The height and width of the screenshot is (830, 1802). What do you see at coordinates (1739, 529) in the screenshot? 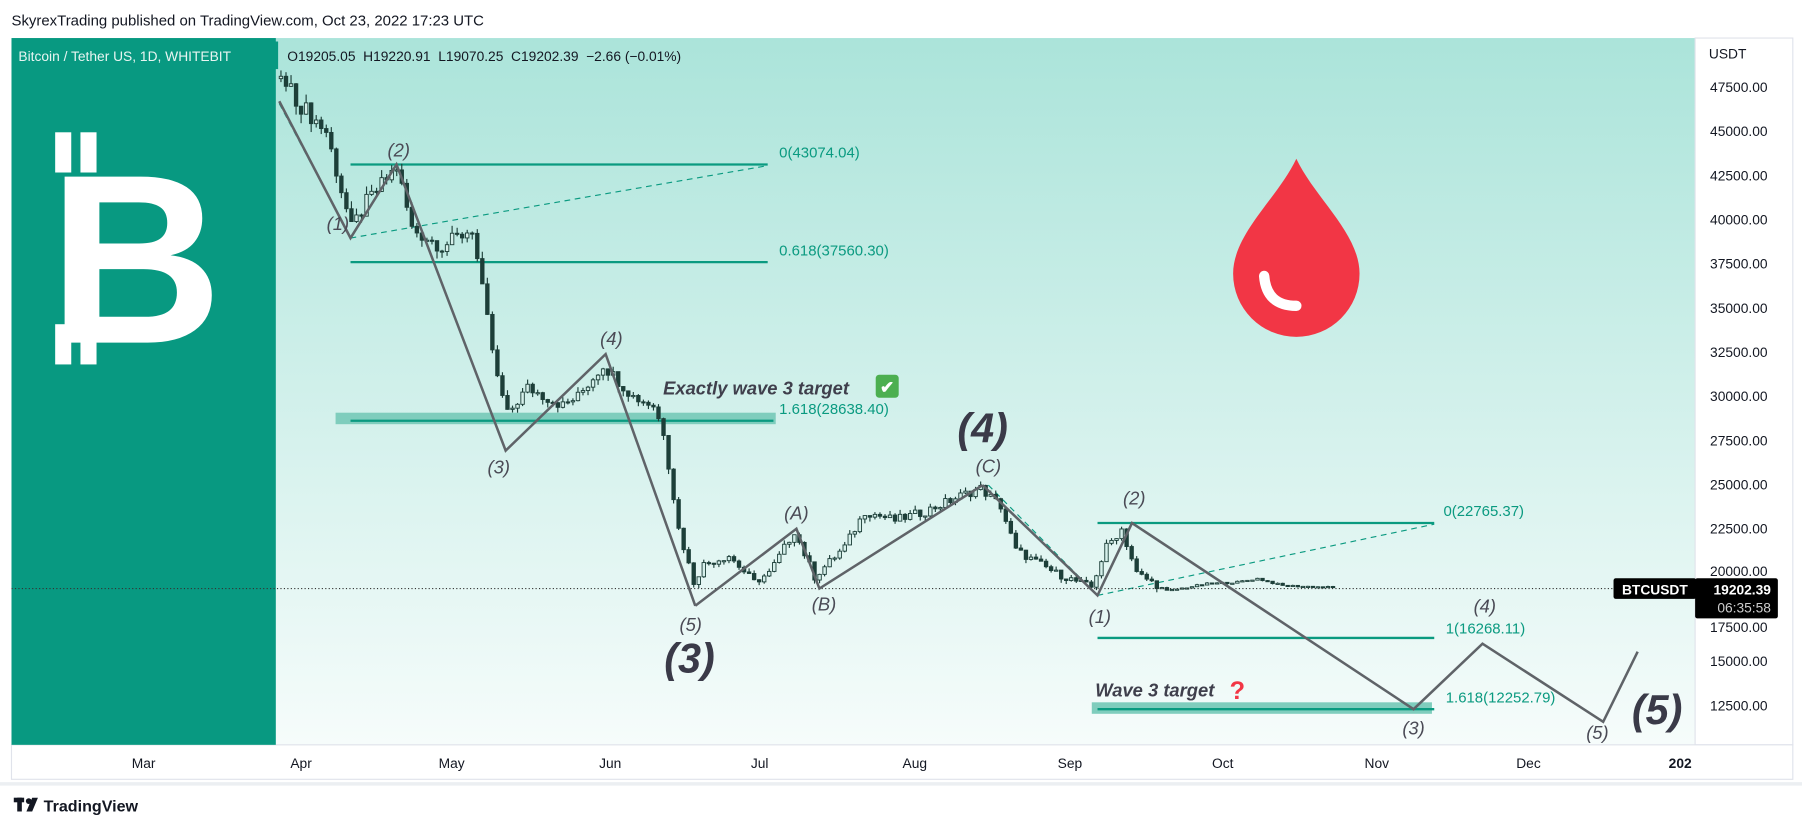
I see `price-tick: 22500.00` at bounding box center [1739, 529].